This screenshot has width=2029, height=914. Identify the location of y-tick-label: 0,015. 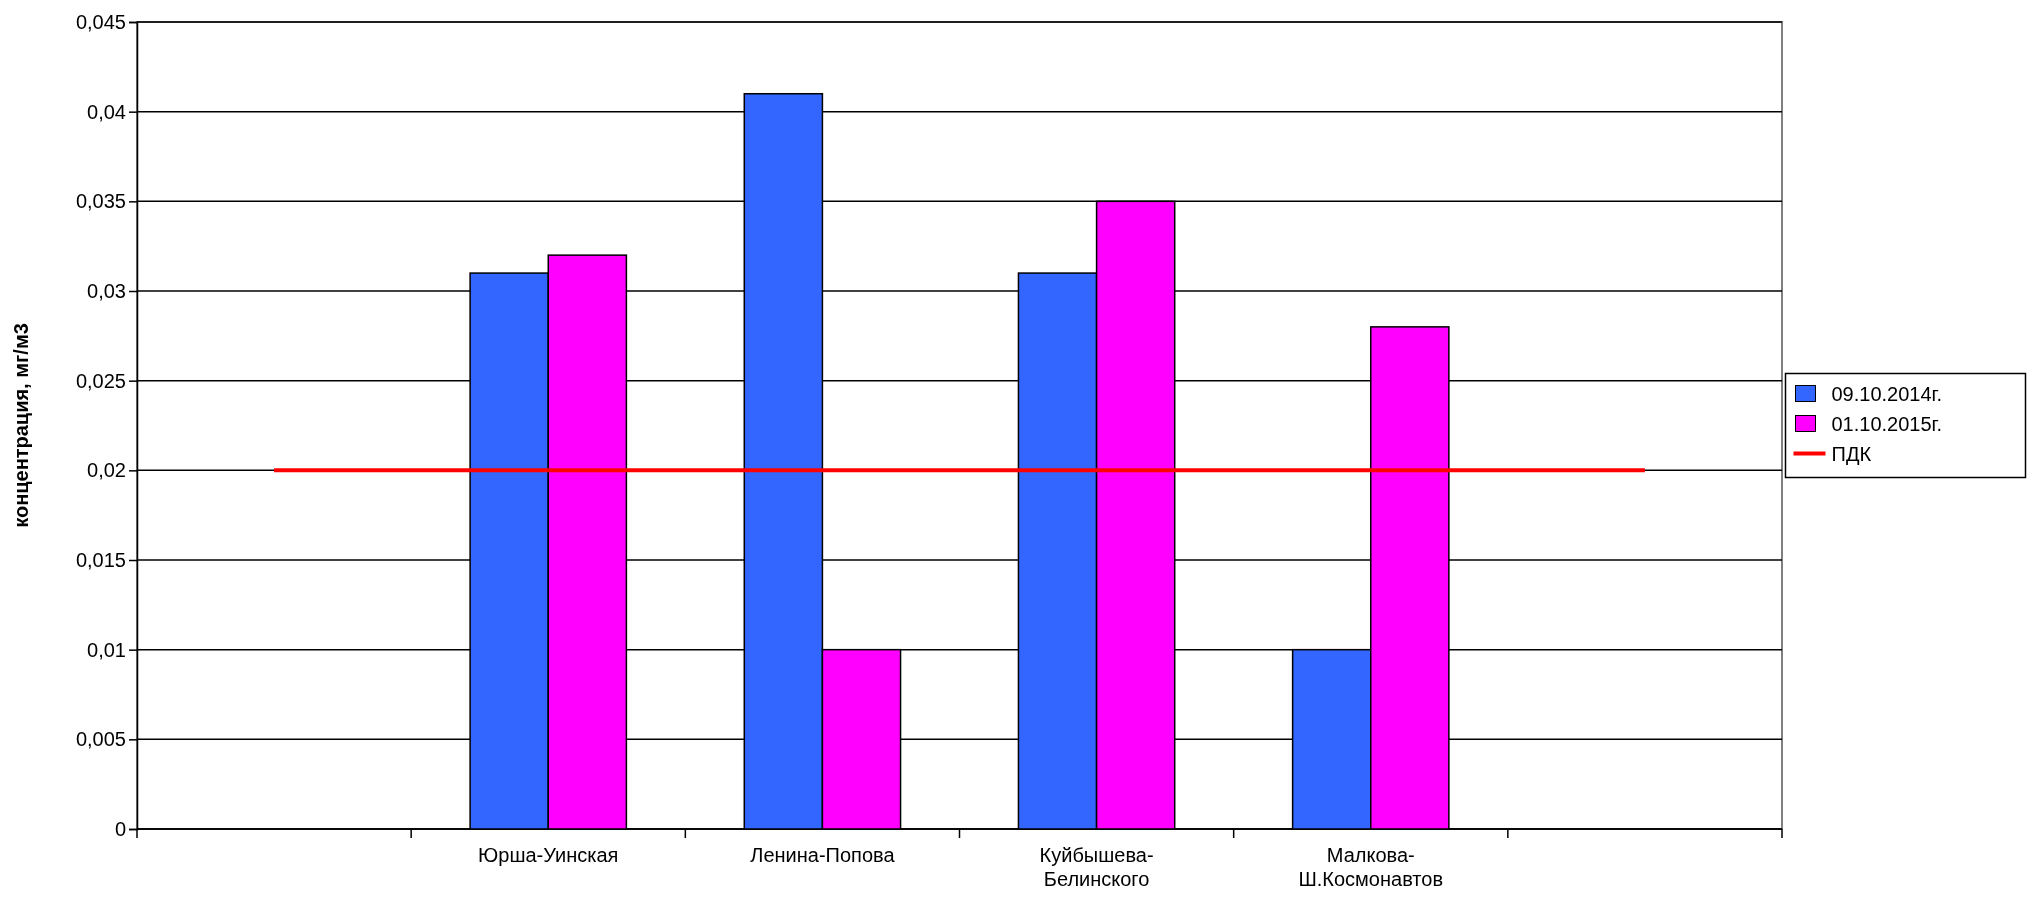
(100, 559).